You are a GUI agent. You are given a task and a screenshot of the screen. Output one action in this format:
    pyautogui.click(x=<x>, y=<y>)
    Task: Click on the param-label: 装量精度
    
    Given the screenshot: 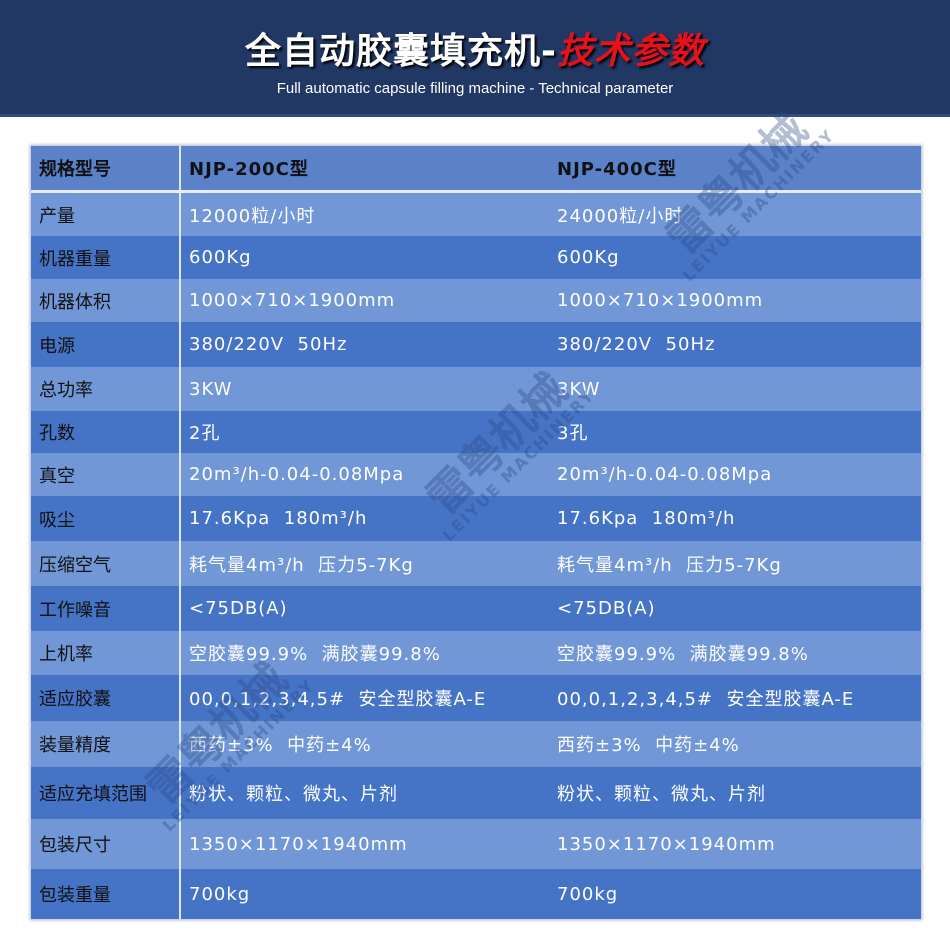 What is the action you would take?
    pyautogui.click(x=106, y=744)
    